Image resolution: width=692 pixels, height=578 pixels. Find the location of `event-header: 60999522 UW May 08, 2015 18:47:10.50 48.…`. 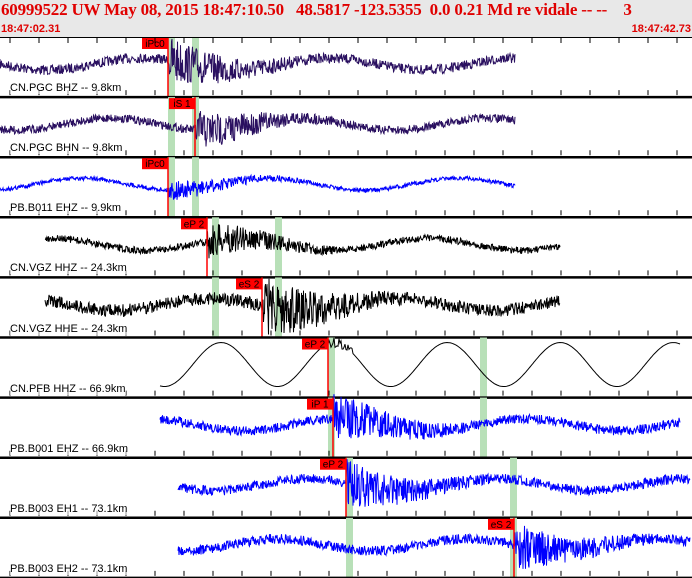

event-header: 60999522 UW May 08, 2015 18:47:10.50 48.… is located at coordinates (346, 18).